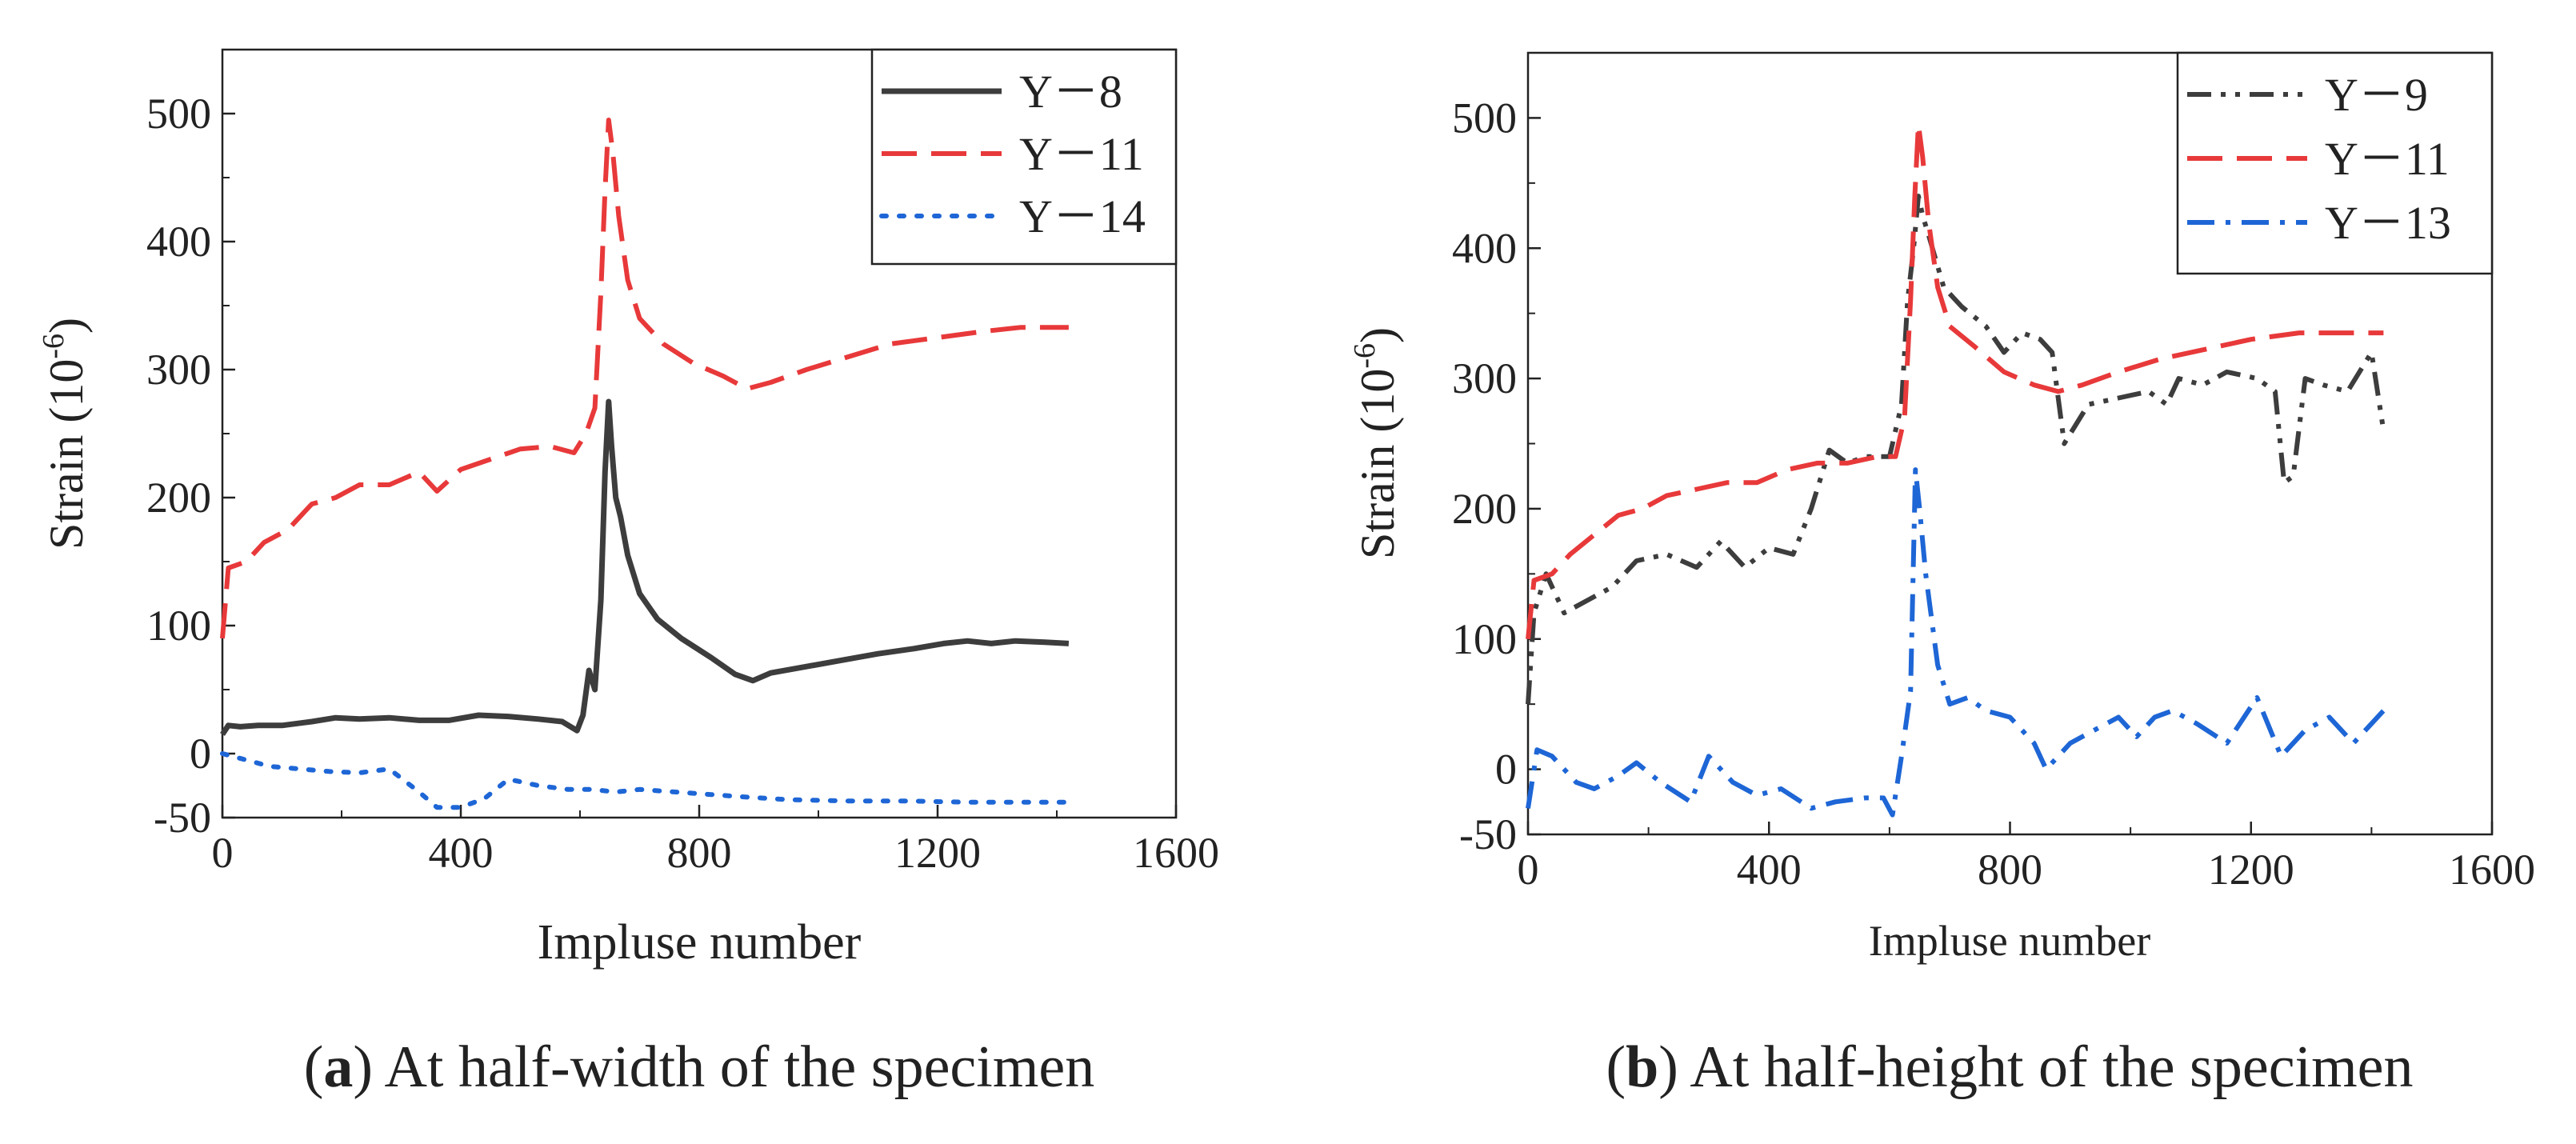 This screenshot has height=1144, width=2576. I want to click on legend-box-b, so click(2335, 163).